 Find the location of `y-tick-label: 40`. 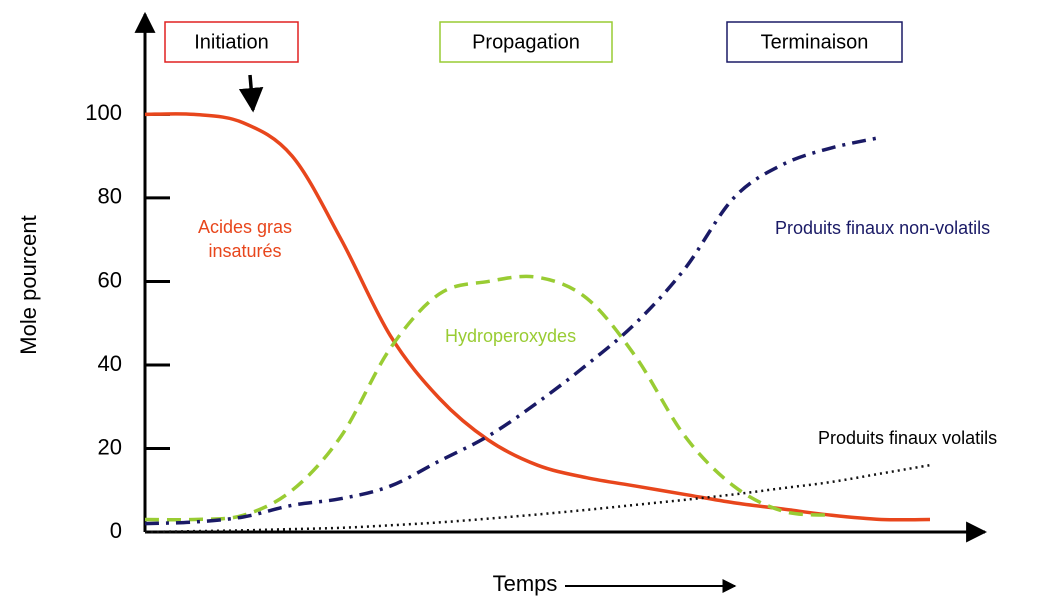

y-tick-label: 40 is located at coordinates (110, 363).